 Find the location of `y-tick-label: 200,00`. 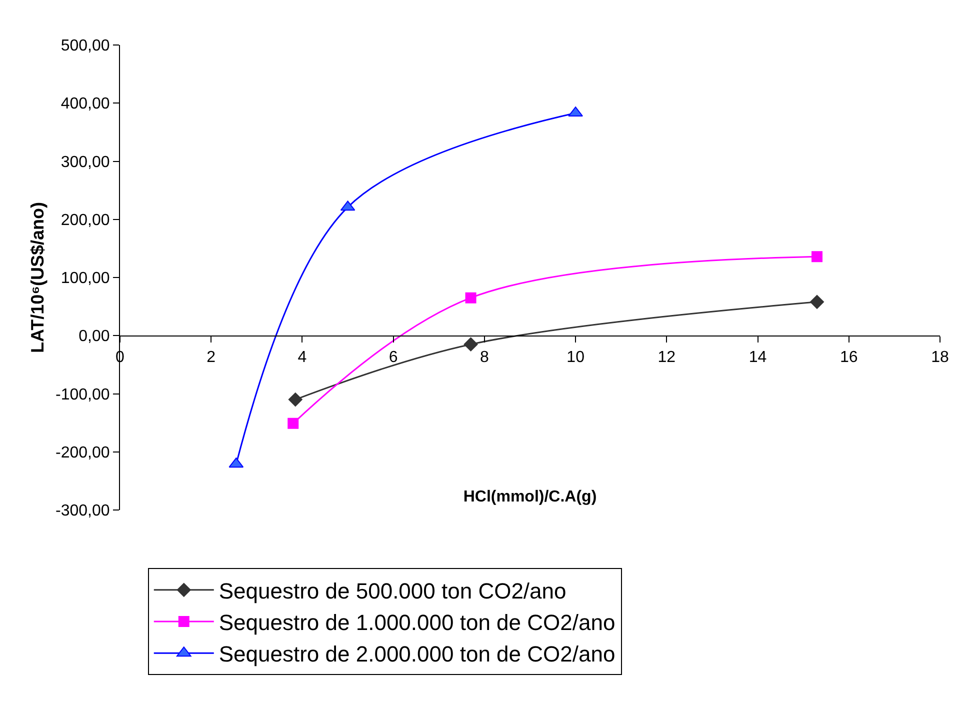

y-tick-label: 200,00 is located at coordinates (85, 220).